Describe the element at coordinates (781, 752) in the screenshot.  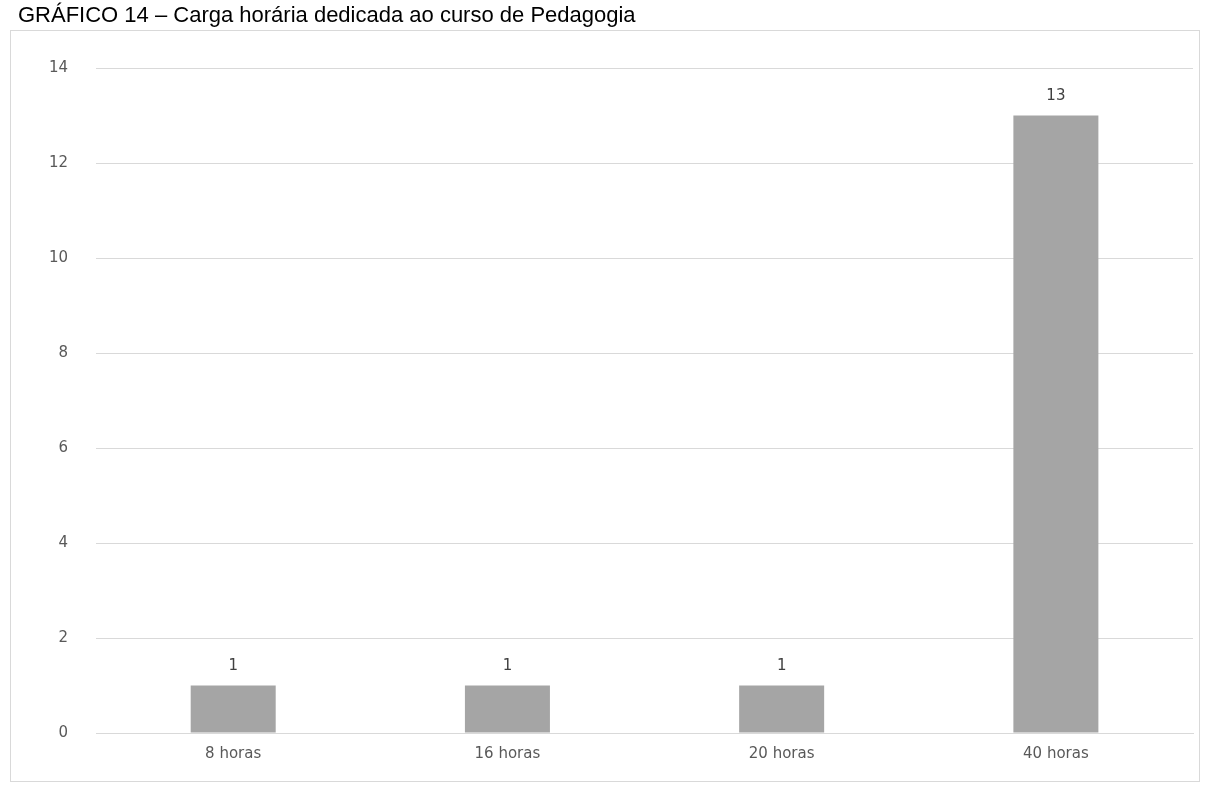
I see `x-tick-label: 20 horas` at that location.